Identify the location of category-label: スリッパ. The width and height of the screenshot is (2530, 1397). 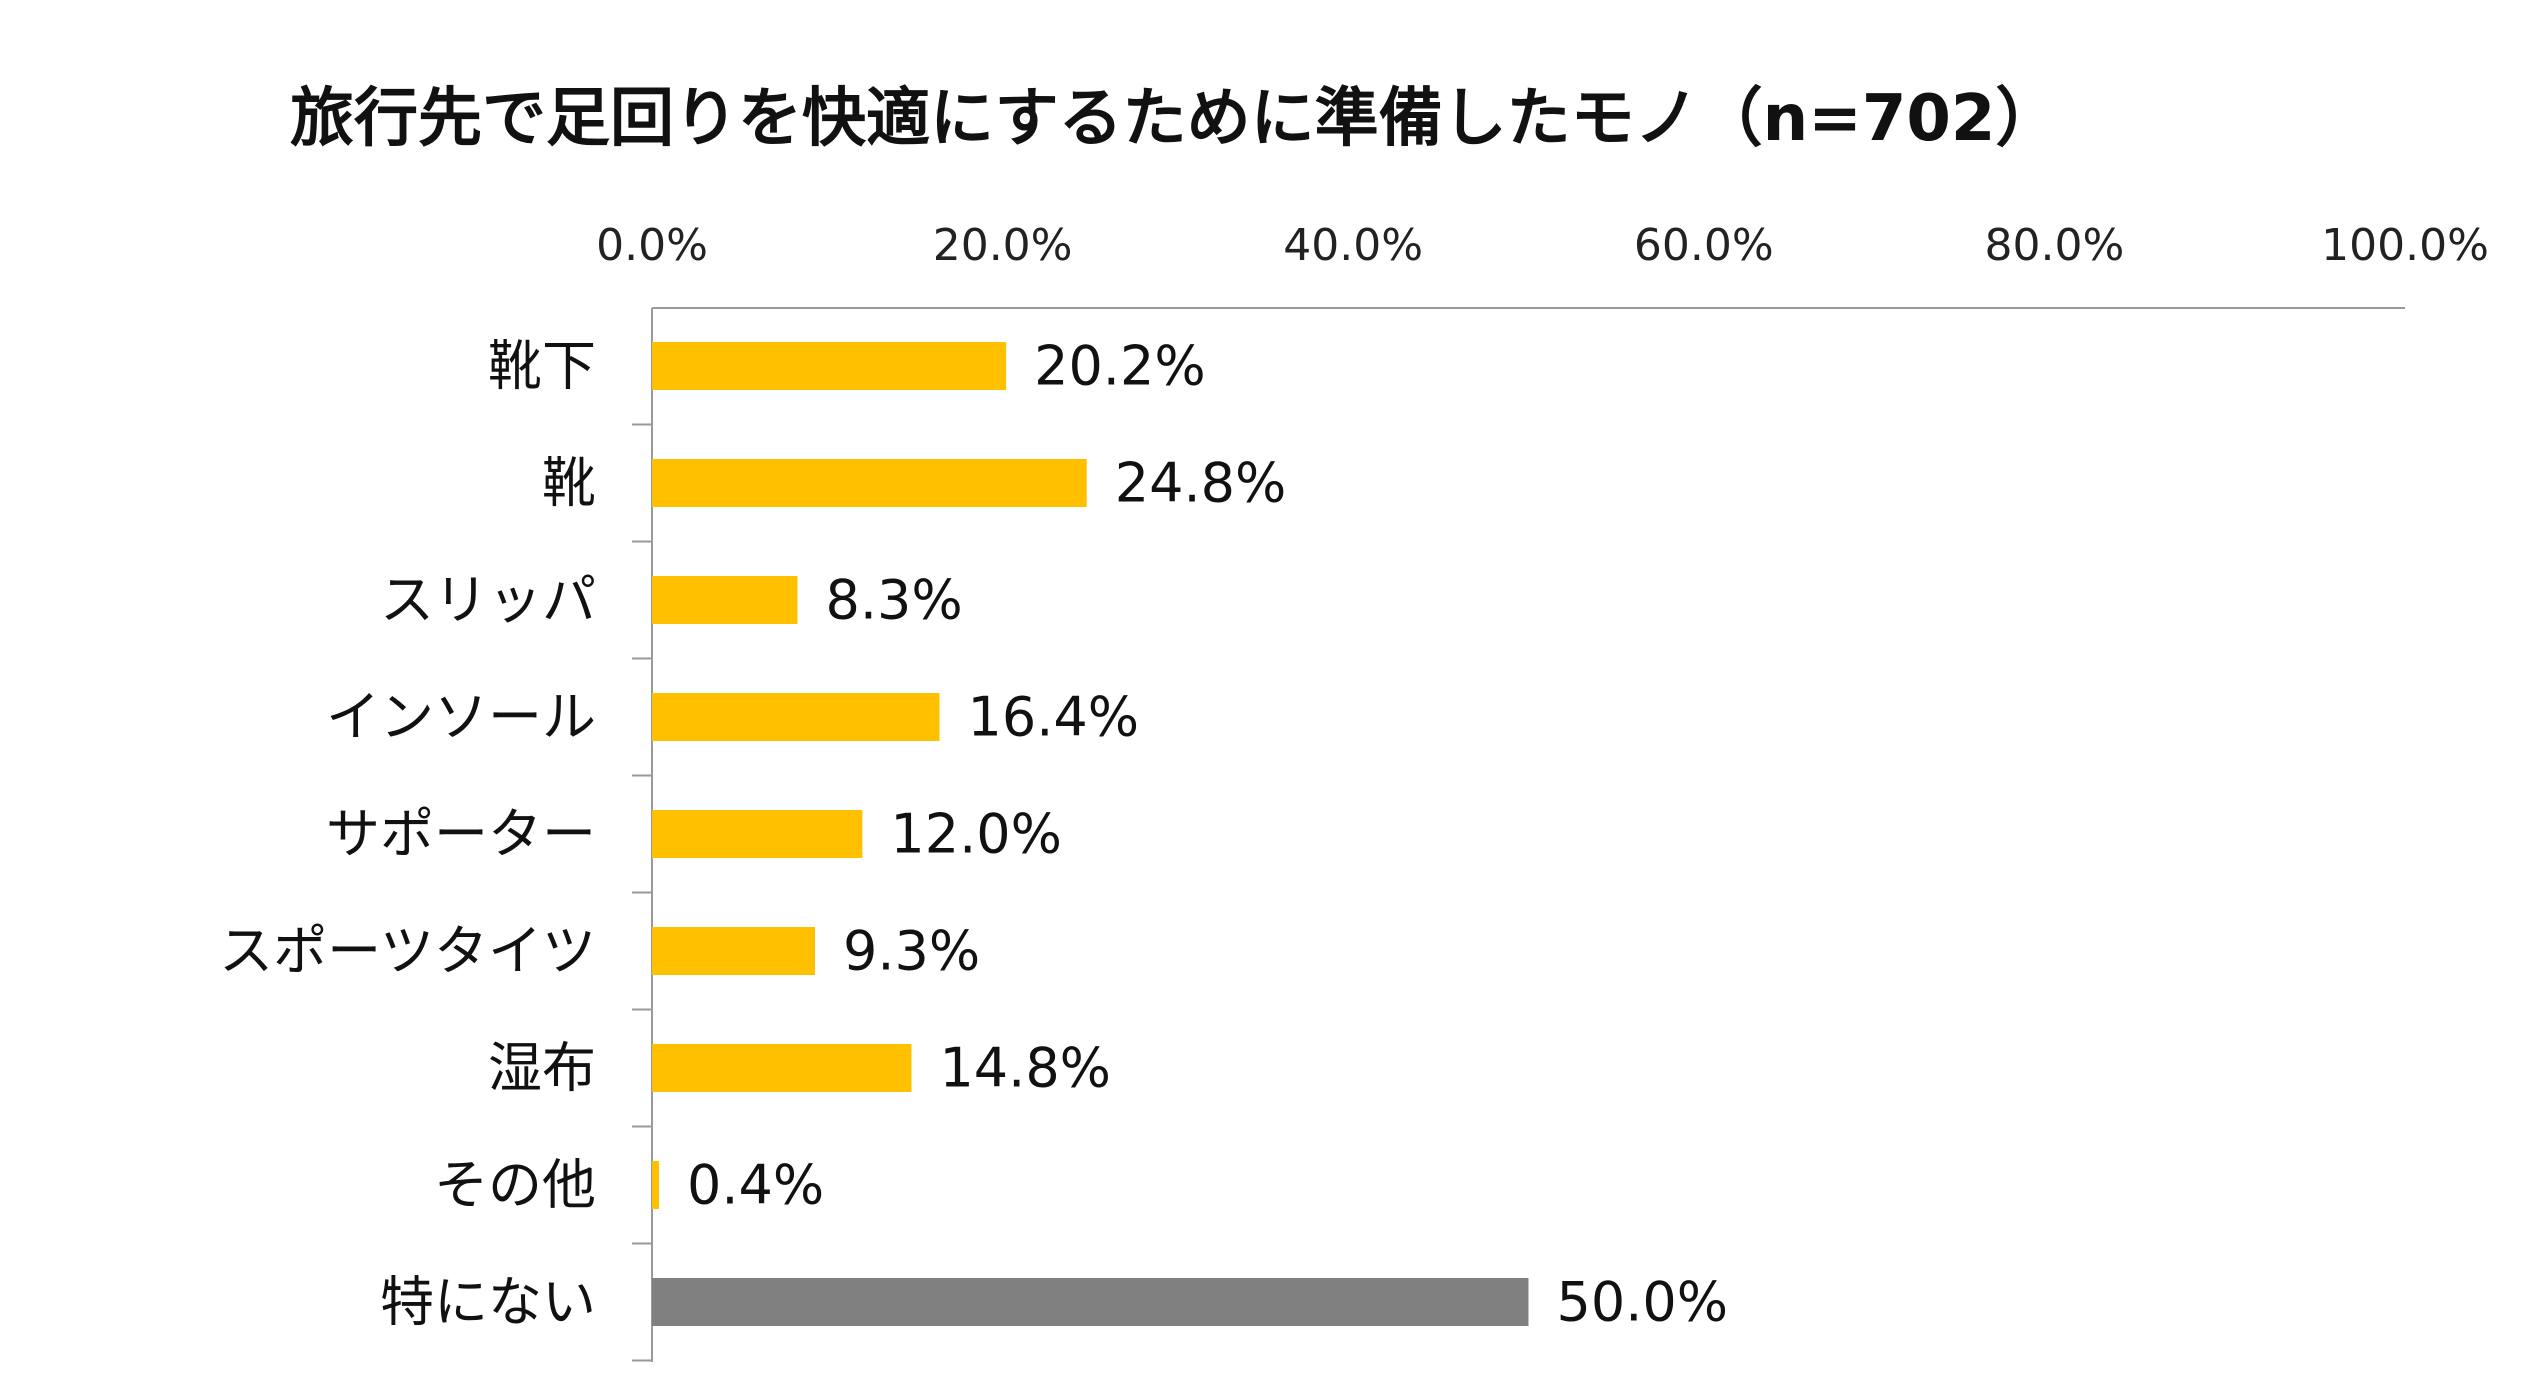
(488, 600).